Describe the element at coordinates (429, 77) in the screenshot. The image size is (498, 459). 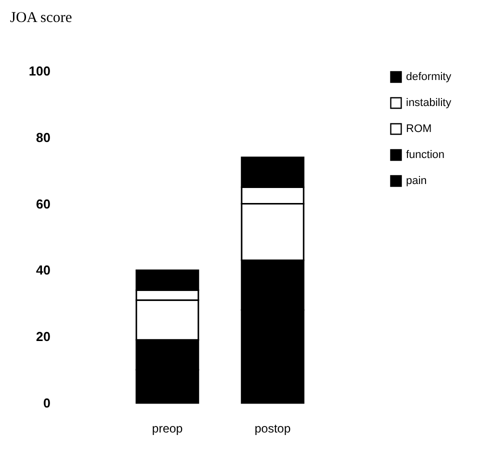
I see `legend-label: deformity` at that location.